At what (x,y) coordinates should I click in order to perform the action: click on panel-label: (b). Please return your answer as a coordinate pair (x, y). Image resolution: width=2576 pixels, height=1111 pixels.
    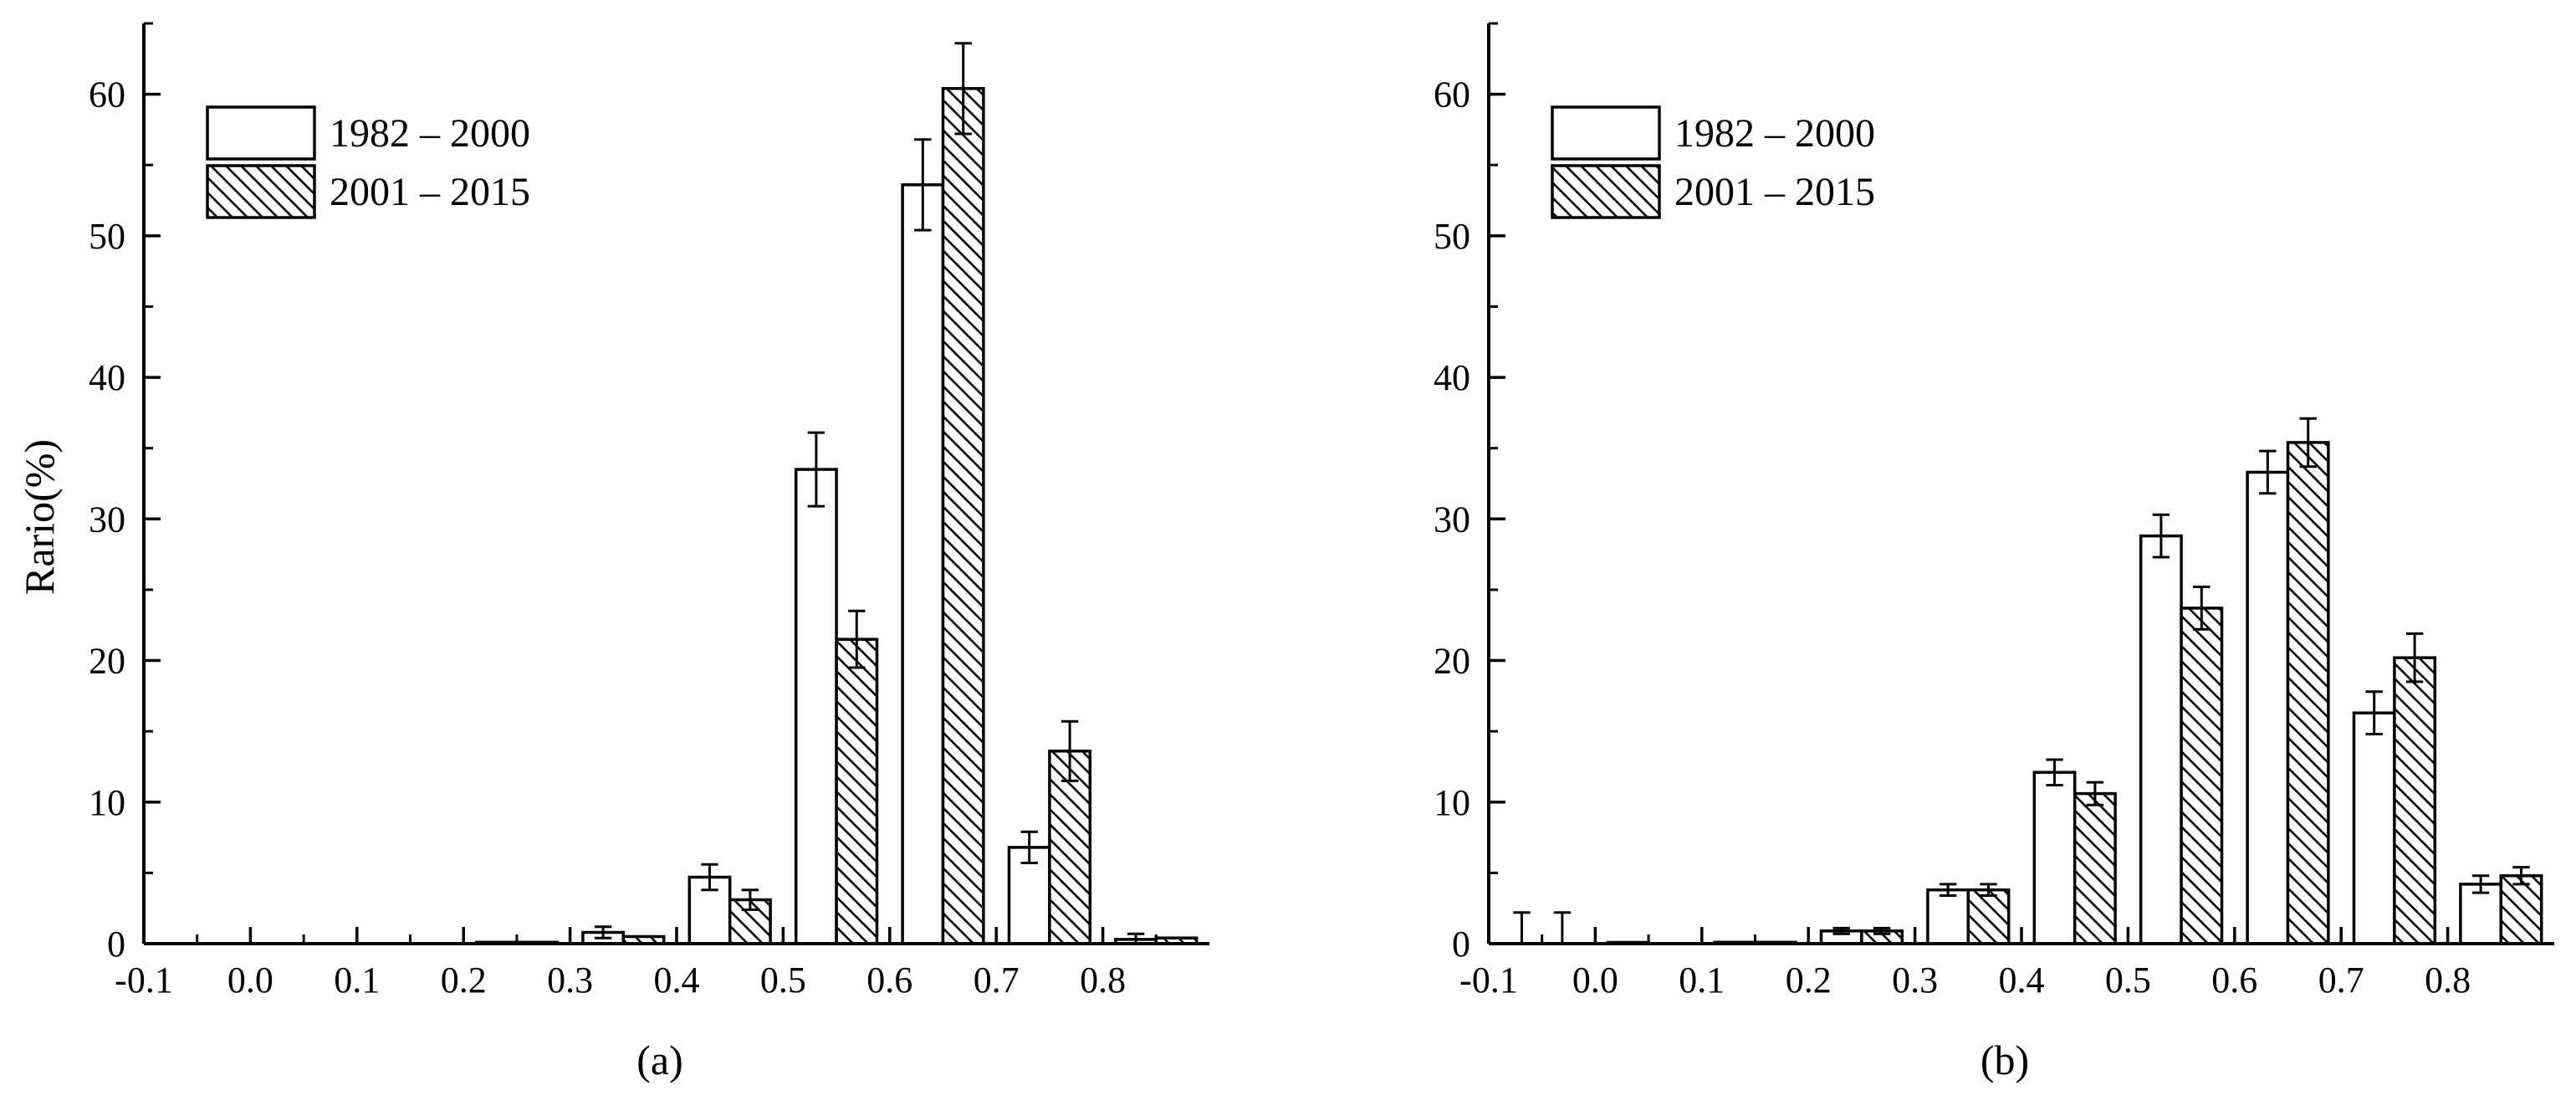
    Looking at the image, I should click on (2005, 1060).